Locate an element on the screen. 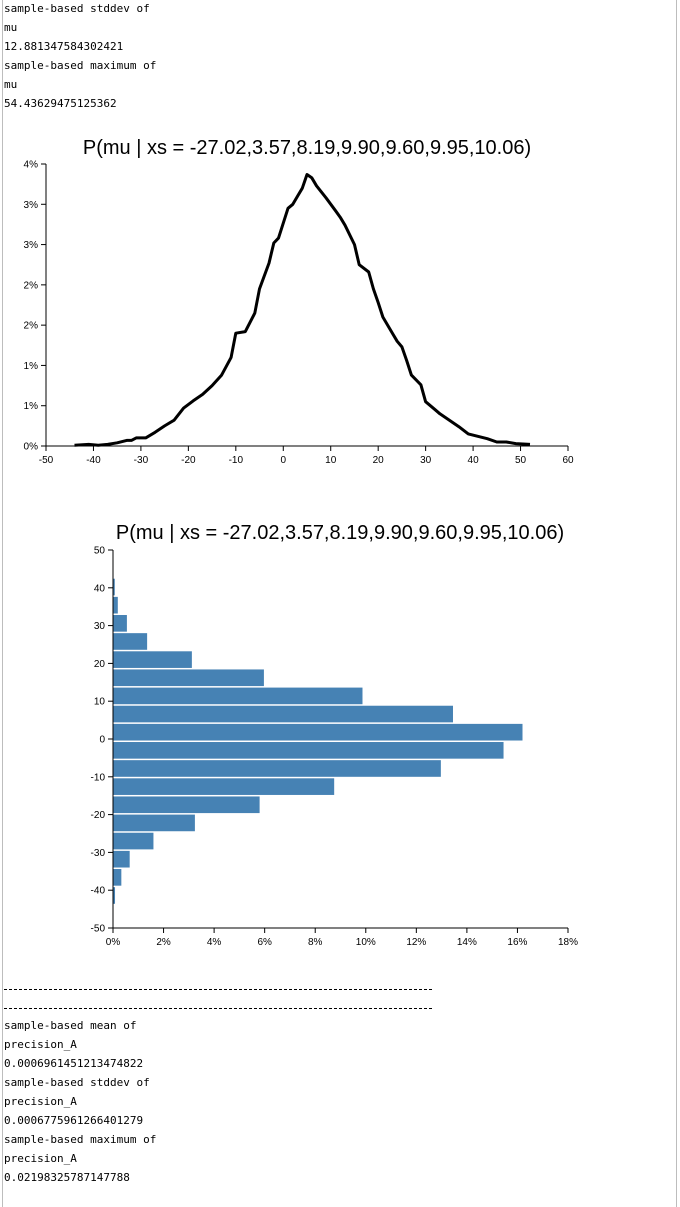  histogram-x-tick-label: 2% is located at coordinates (163, 942).